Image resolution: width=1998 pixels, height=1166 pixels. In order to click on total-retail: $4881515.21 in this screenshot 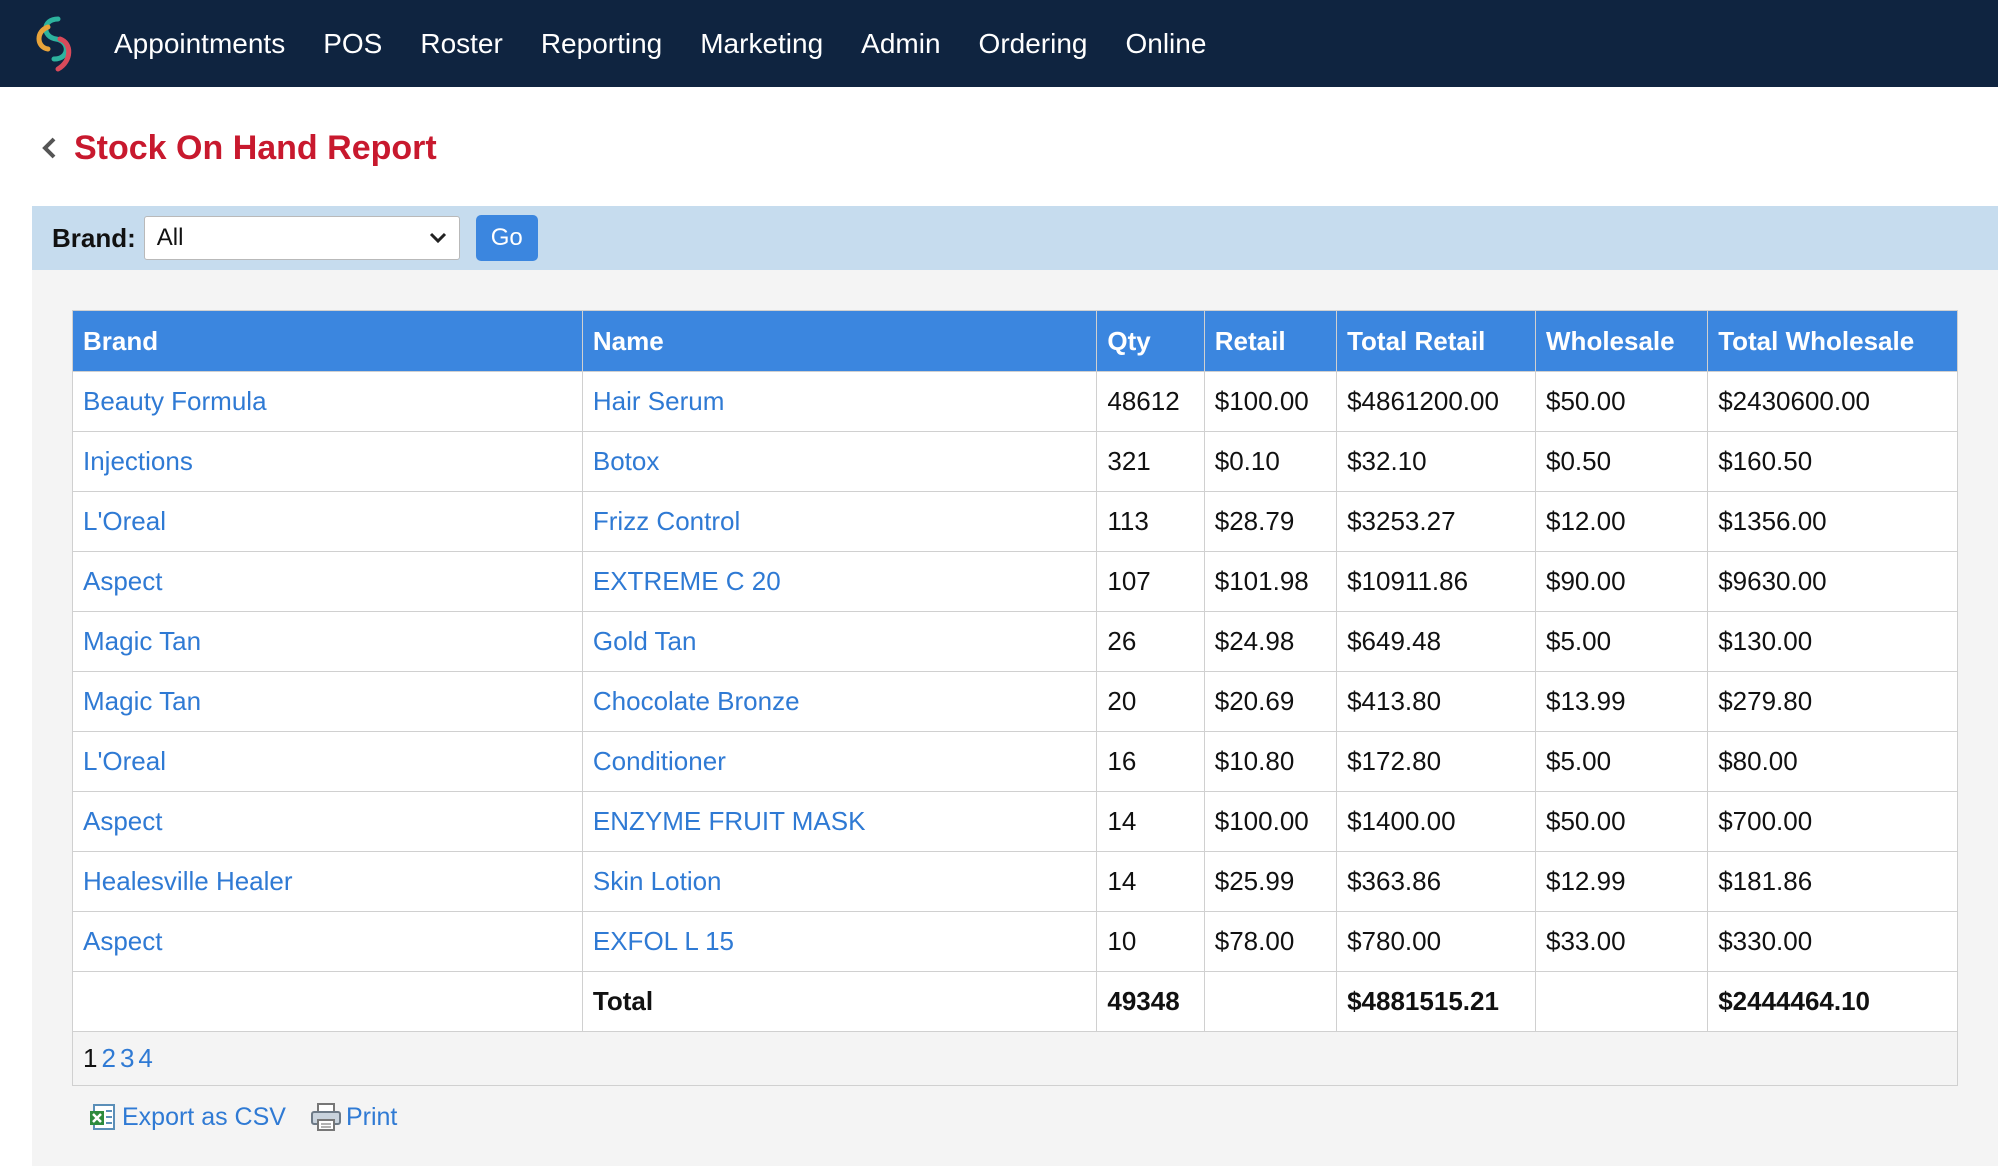, I will do `click(1436, 1001)`.